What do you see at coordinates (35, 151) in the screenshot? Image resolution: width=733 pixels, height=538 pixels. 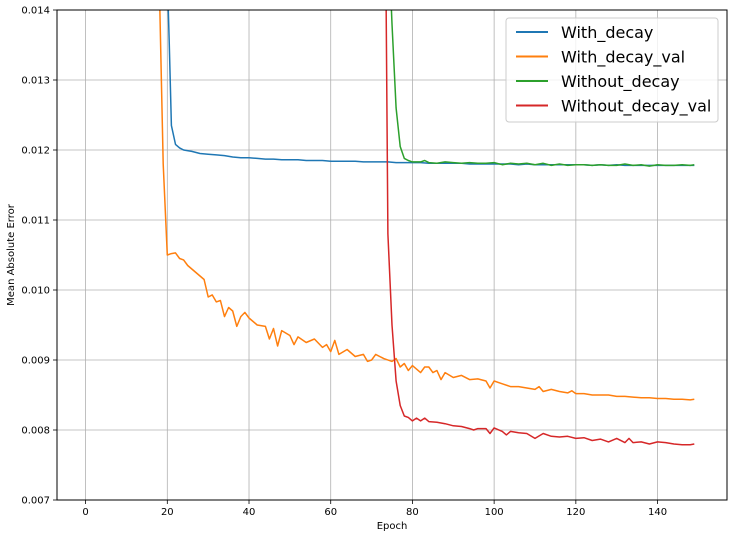 I see `y-tick-label: 0.012` at bounding box center [35, 151].